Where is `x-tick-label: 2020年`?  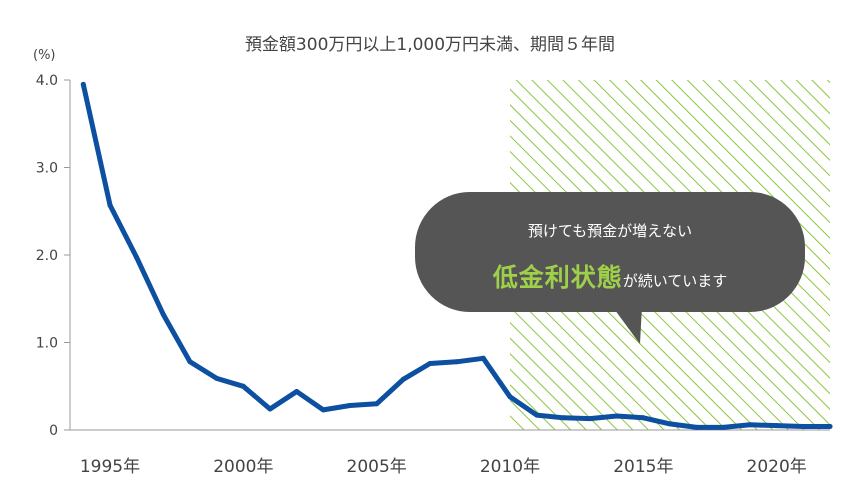 x-tick-label: 2020年 is located at coordinates (777, 467).